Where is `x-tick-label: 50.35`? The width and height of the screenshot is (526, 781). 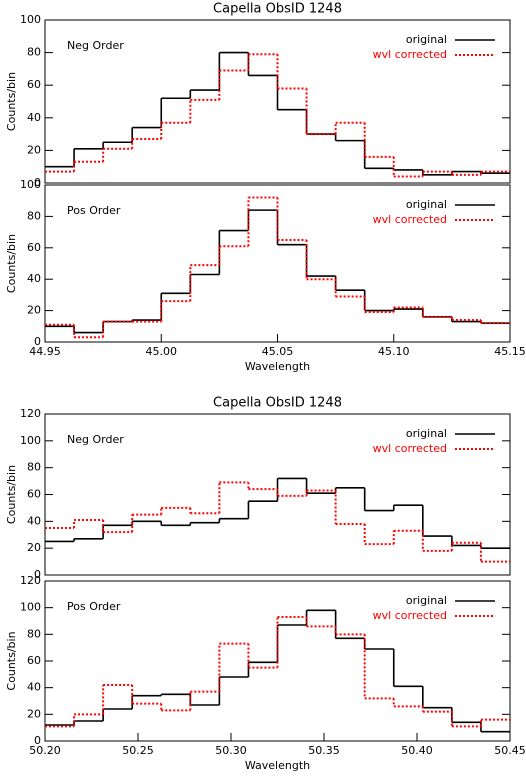
x-tick-label: 50.35 is located at coordinates (324, 750).